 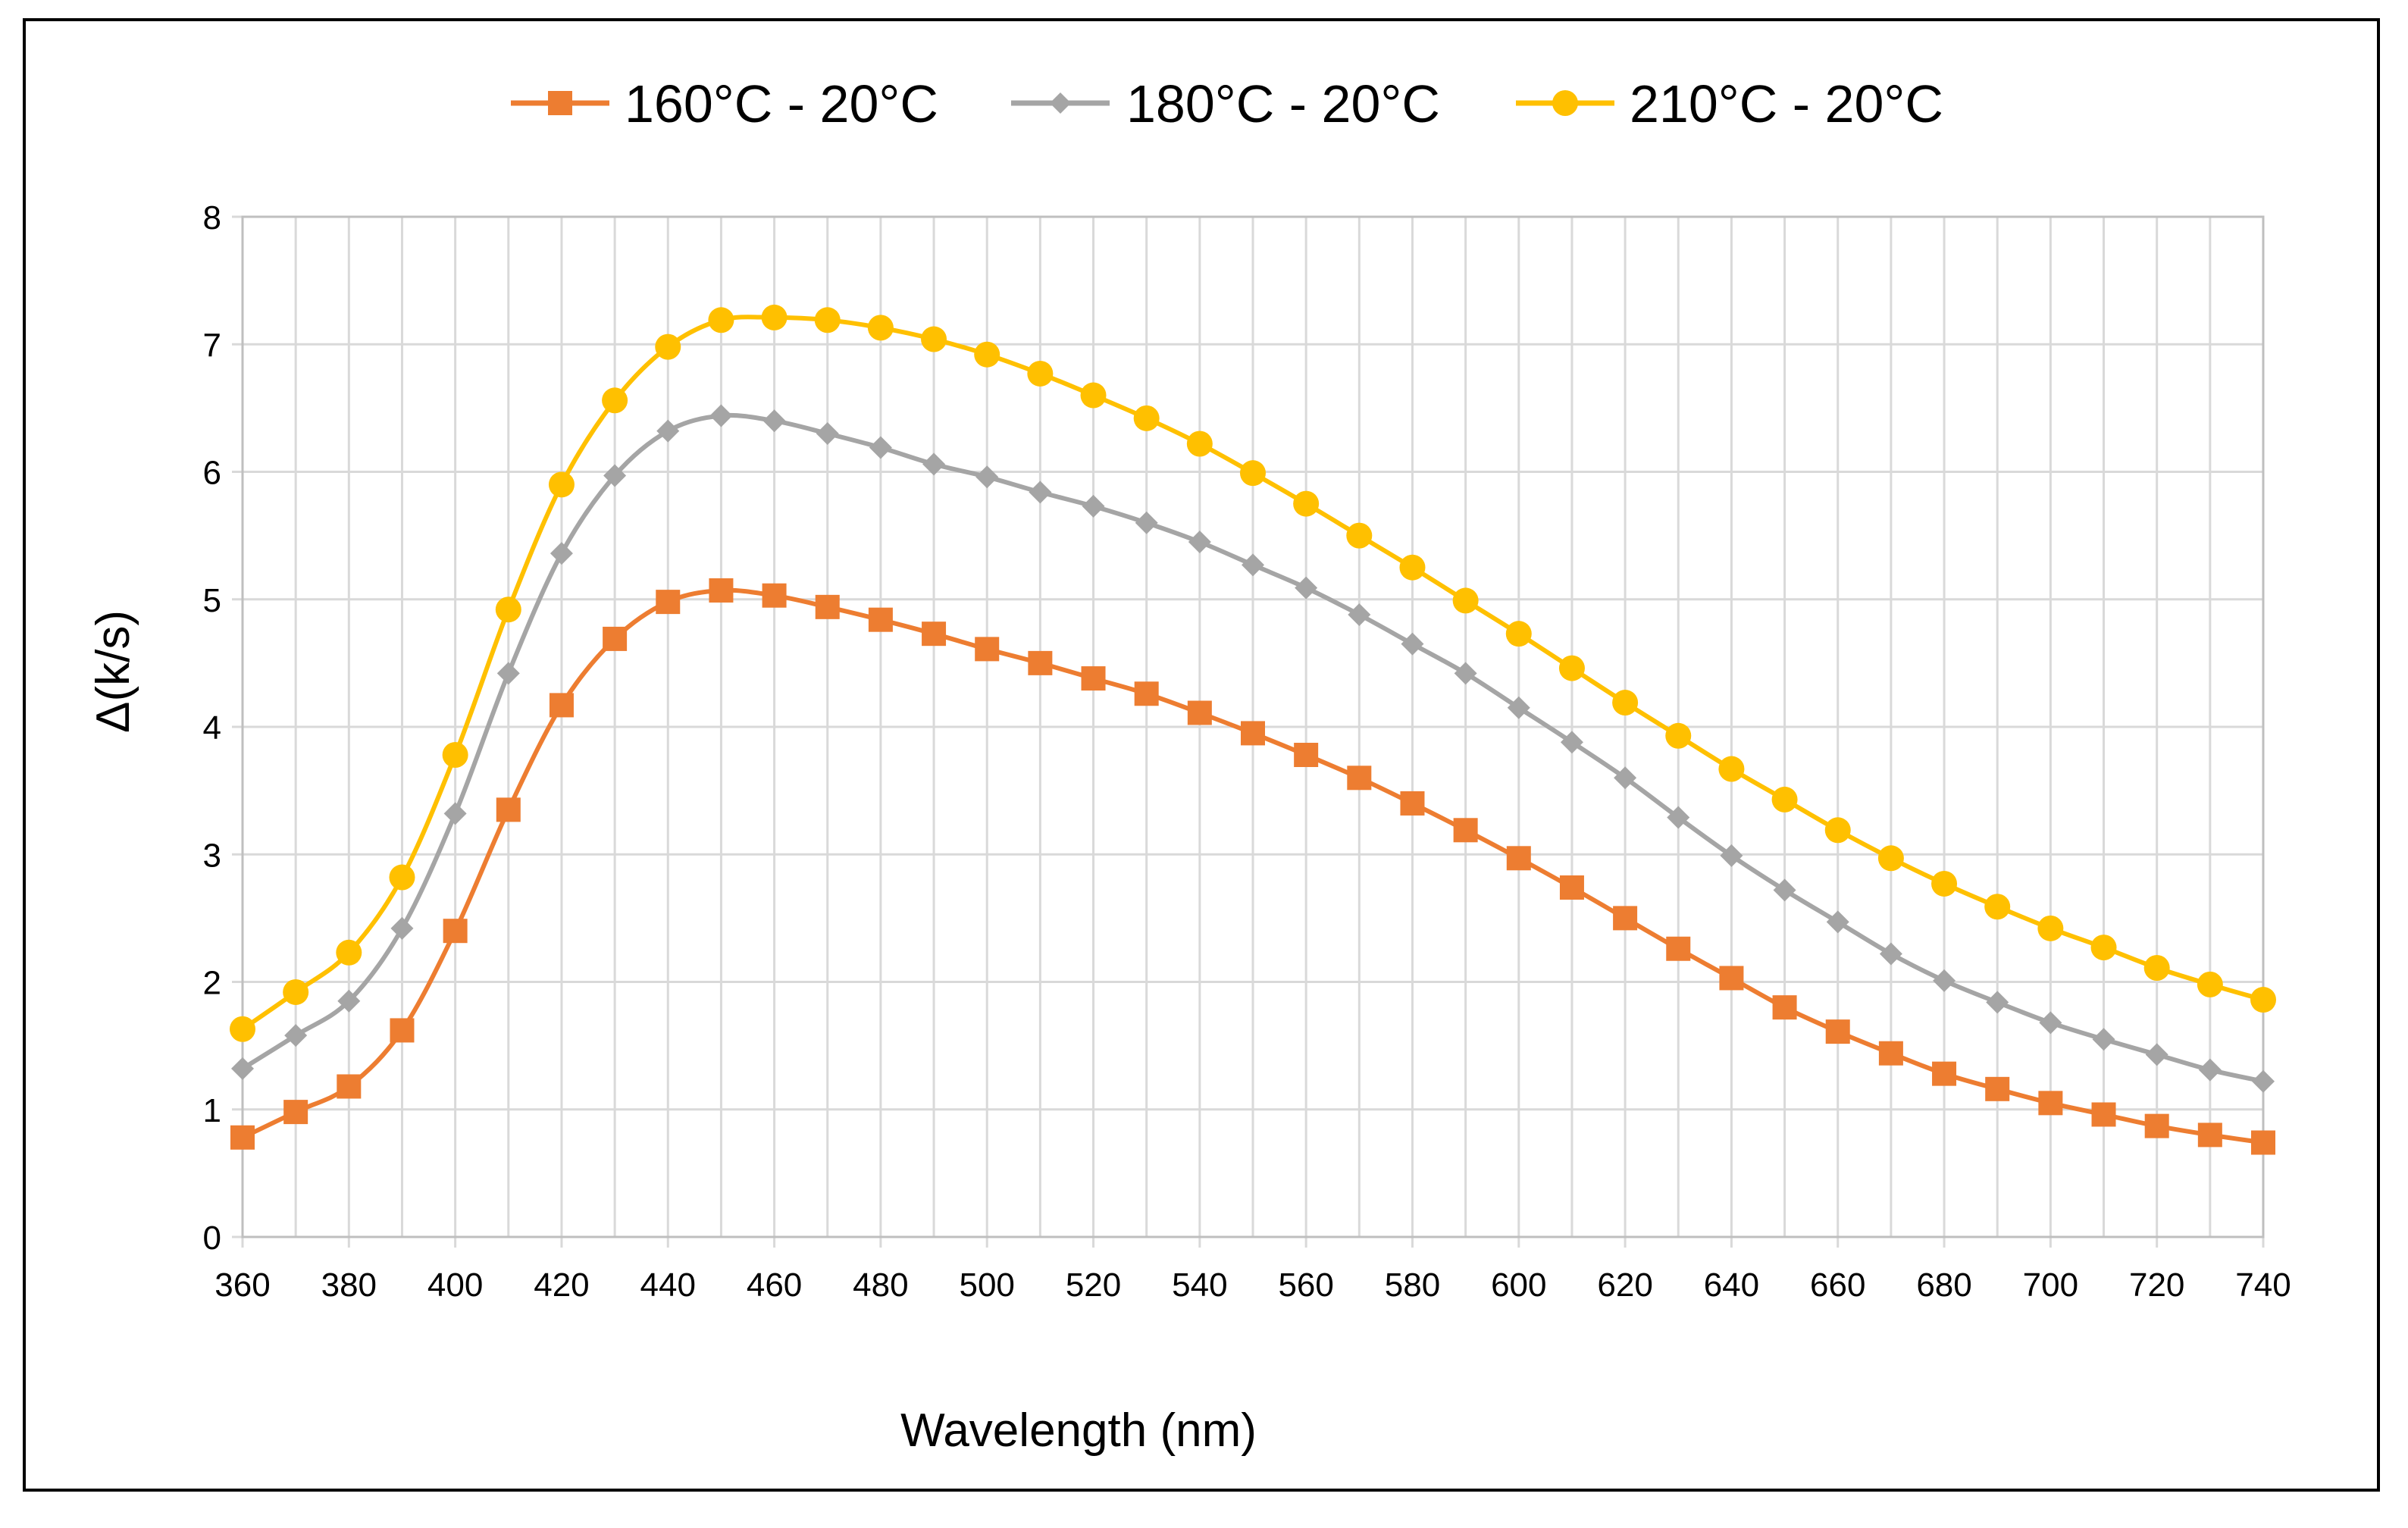 What do you see at coordinates (212, 473) in the screenshot?
I see `y-tick-label: 6` at bounding box center [212, 473].